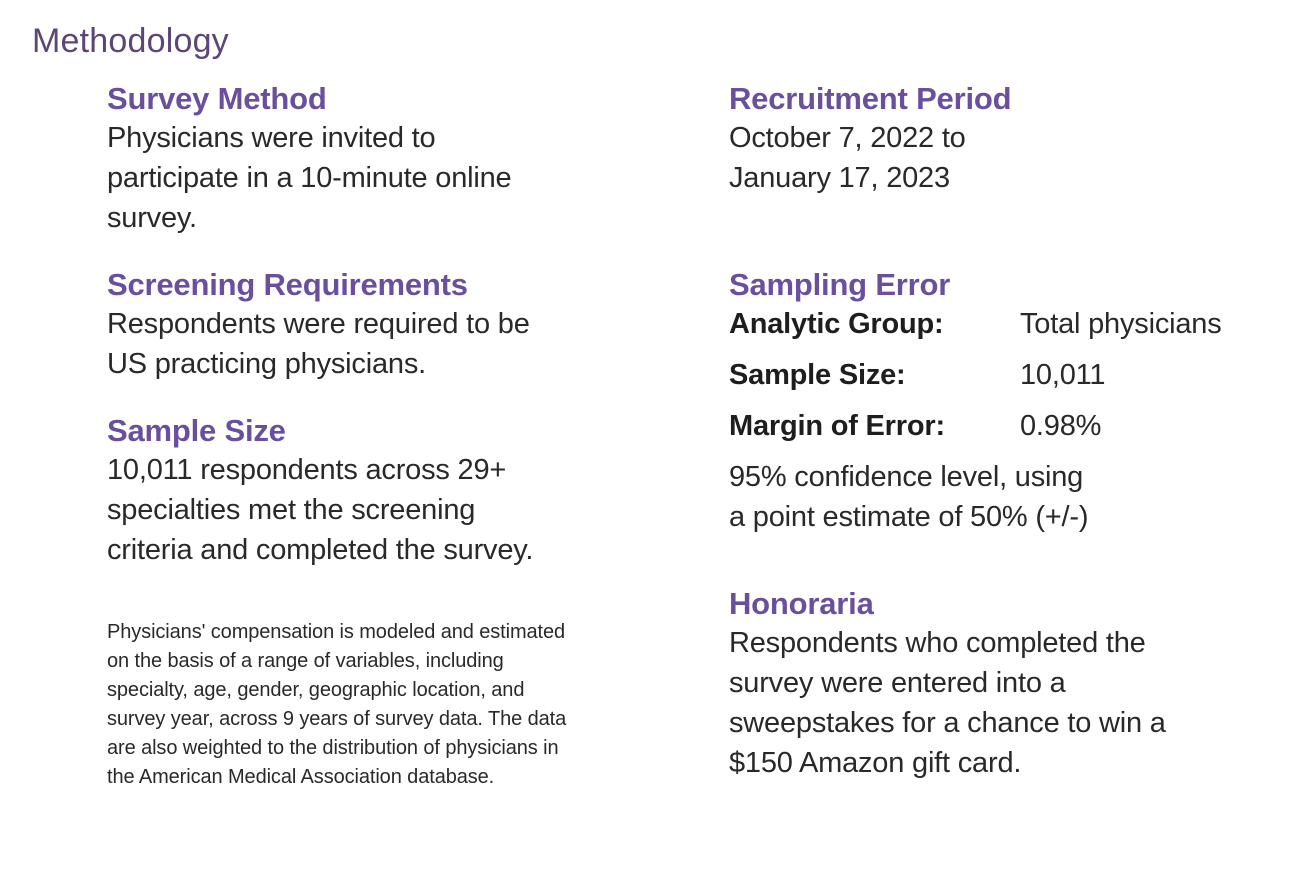  Describe the element at coordinates (801, 603) in the screenshot. I see `section-heading: Honoraria` at that location.